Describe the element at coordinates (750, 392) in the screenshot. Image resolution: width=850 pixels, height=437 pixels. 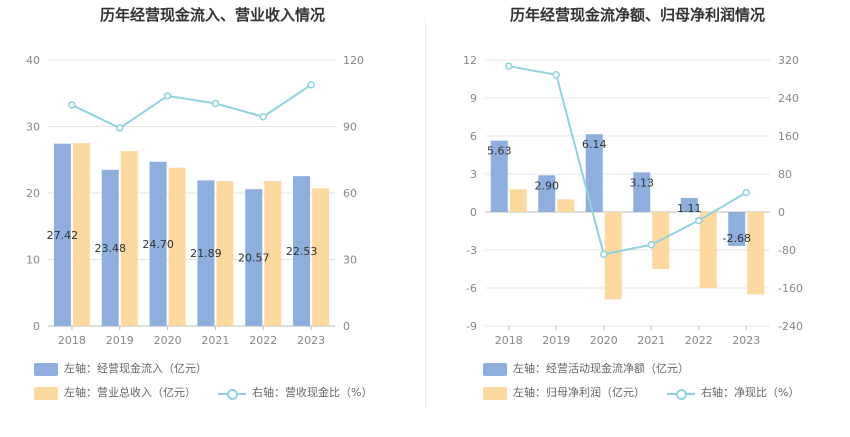
I see `legend-label: 右轴：净现比（%）` at that location.